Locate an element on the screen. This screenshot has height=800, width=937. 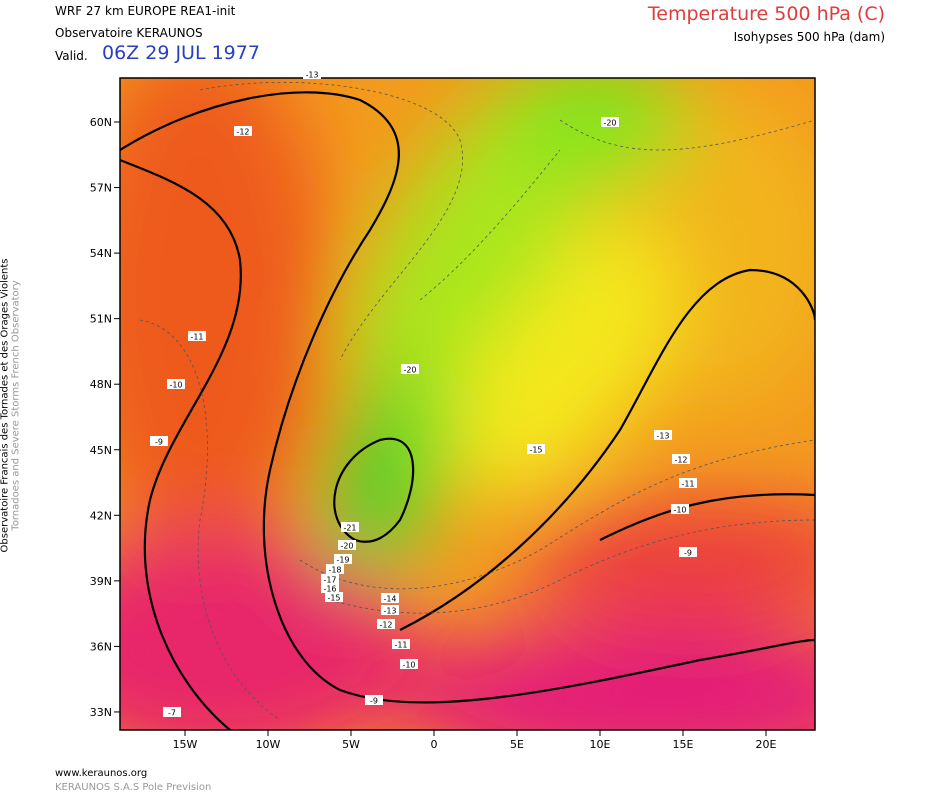
lon-label: 10E is located at coordinates (600, 744).